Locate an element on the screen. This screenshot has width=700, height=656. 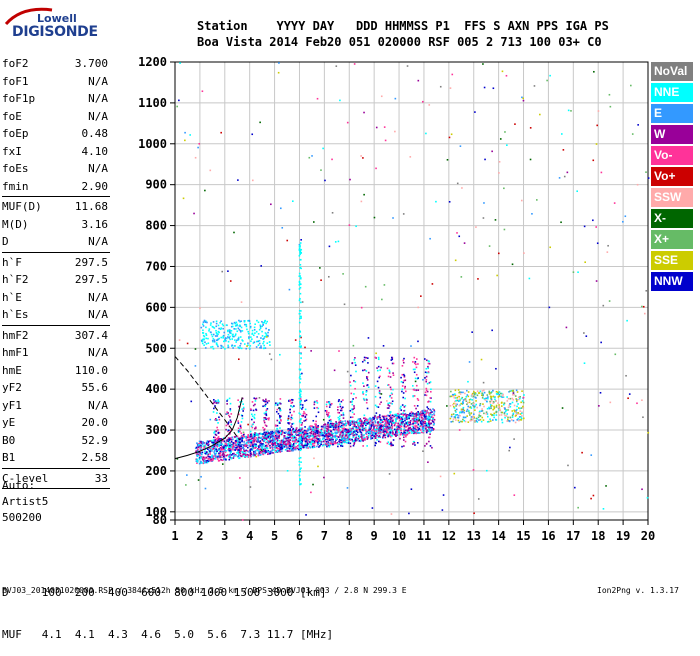
param-row: foEp 0.48 is located at coordinates (56, 134).